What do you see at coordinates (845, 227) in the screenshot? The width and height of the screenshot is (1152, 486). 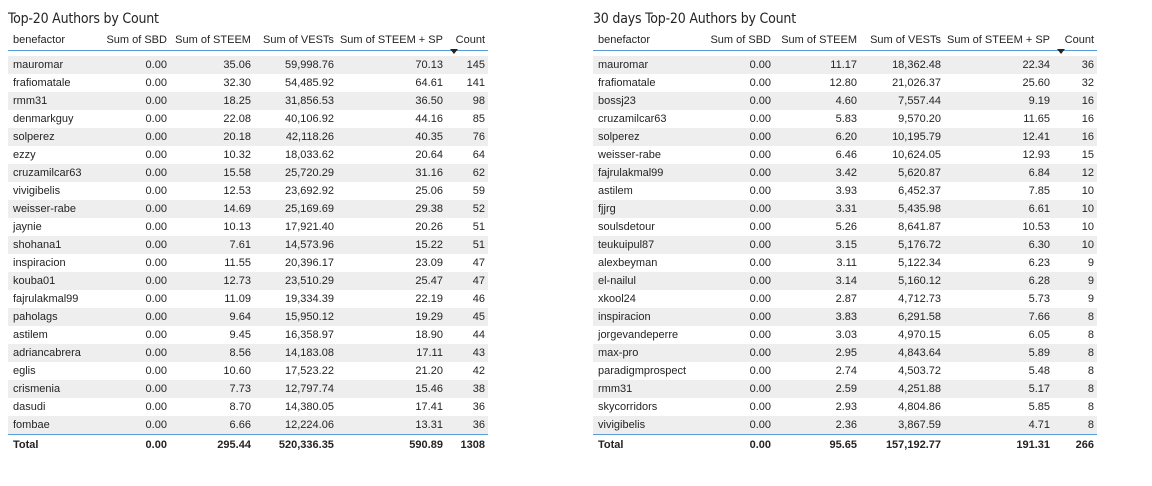 I see `table-row: soulsdetour 0.00 5.26 8,641.87 10.53 10` at bounding box center [845, 227].